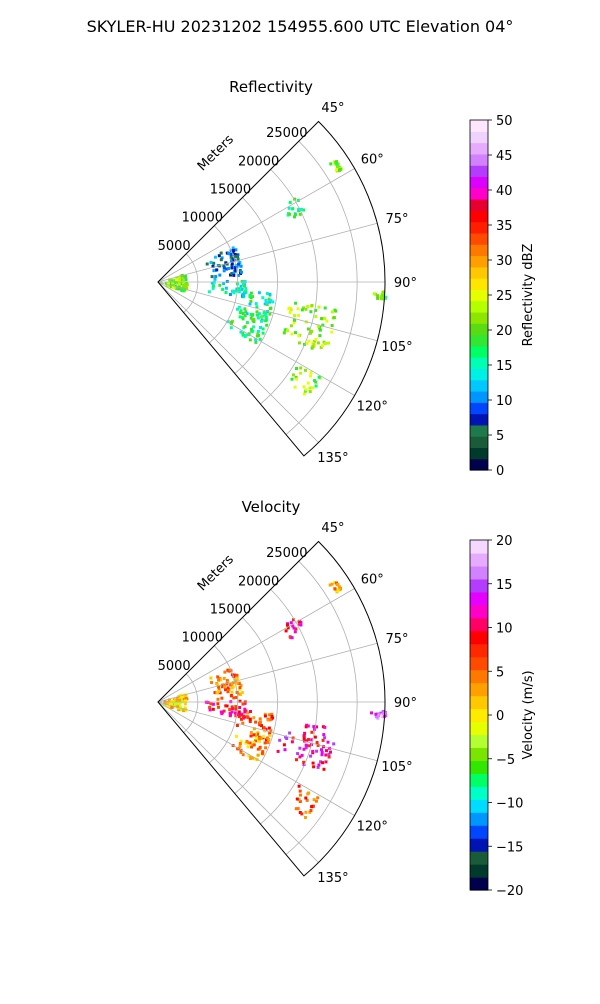  Describe the element at coordinates (504, 401) in the screenshot. I see `colorbar-tick-label: 10` at that location.